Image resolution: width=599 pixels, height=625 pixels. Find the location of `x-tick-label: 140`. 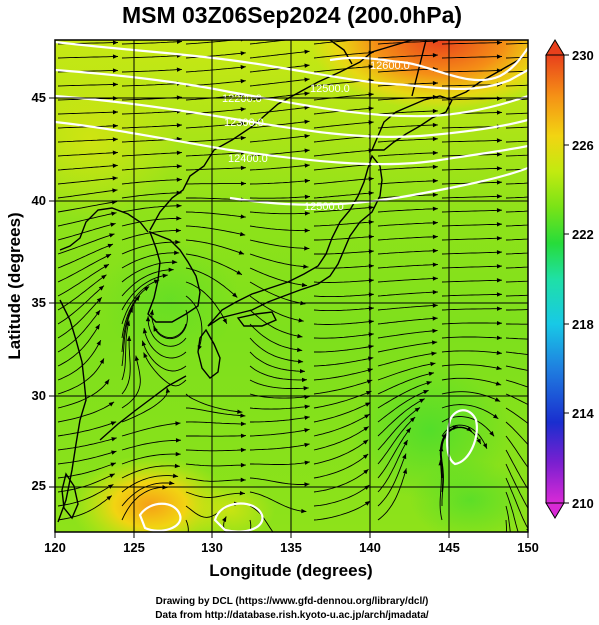

x-tick-label: 140 is located at coordinates (370, 547).